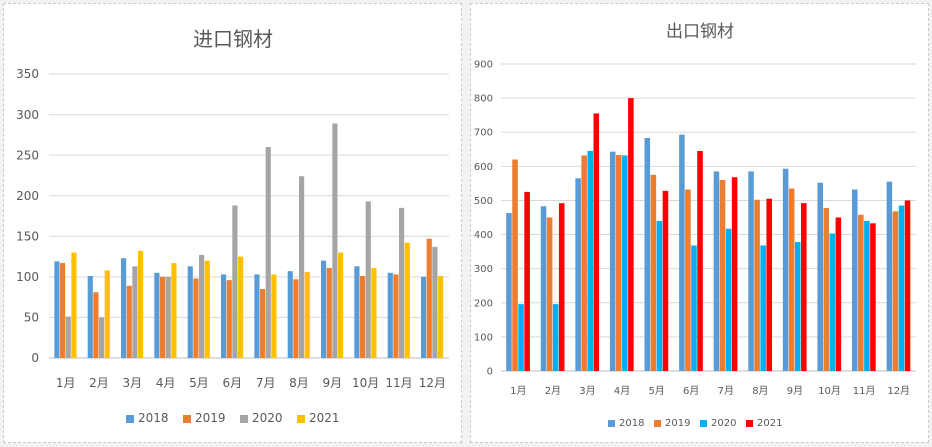 The width and height of the screenshot is (932, 447). What do you see at coordinates (333, 383) in the screenshot?
I see `x-tick-label: 9月` at bounding box center [333, 383].